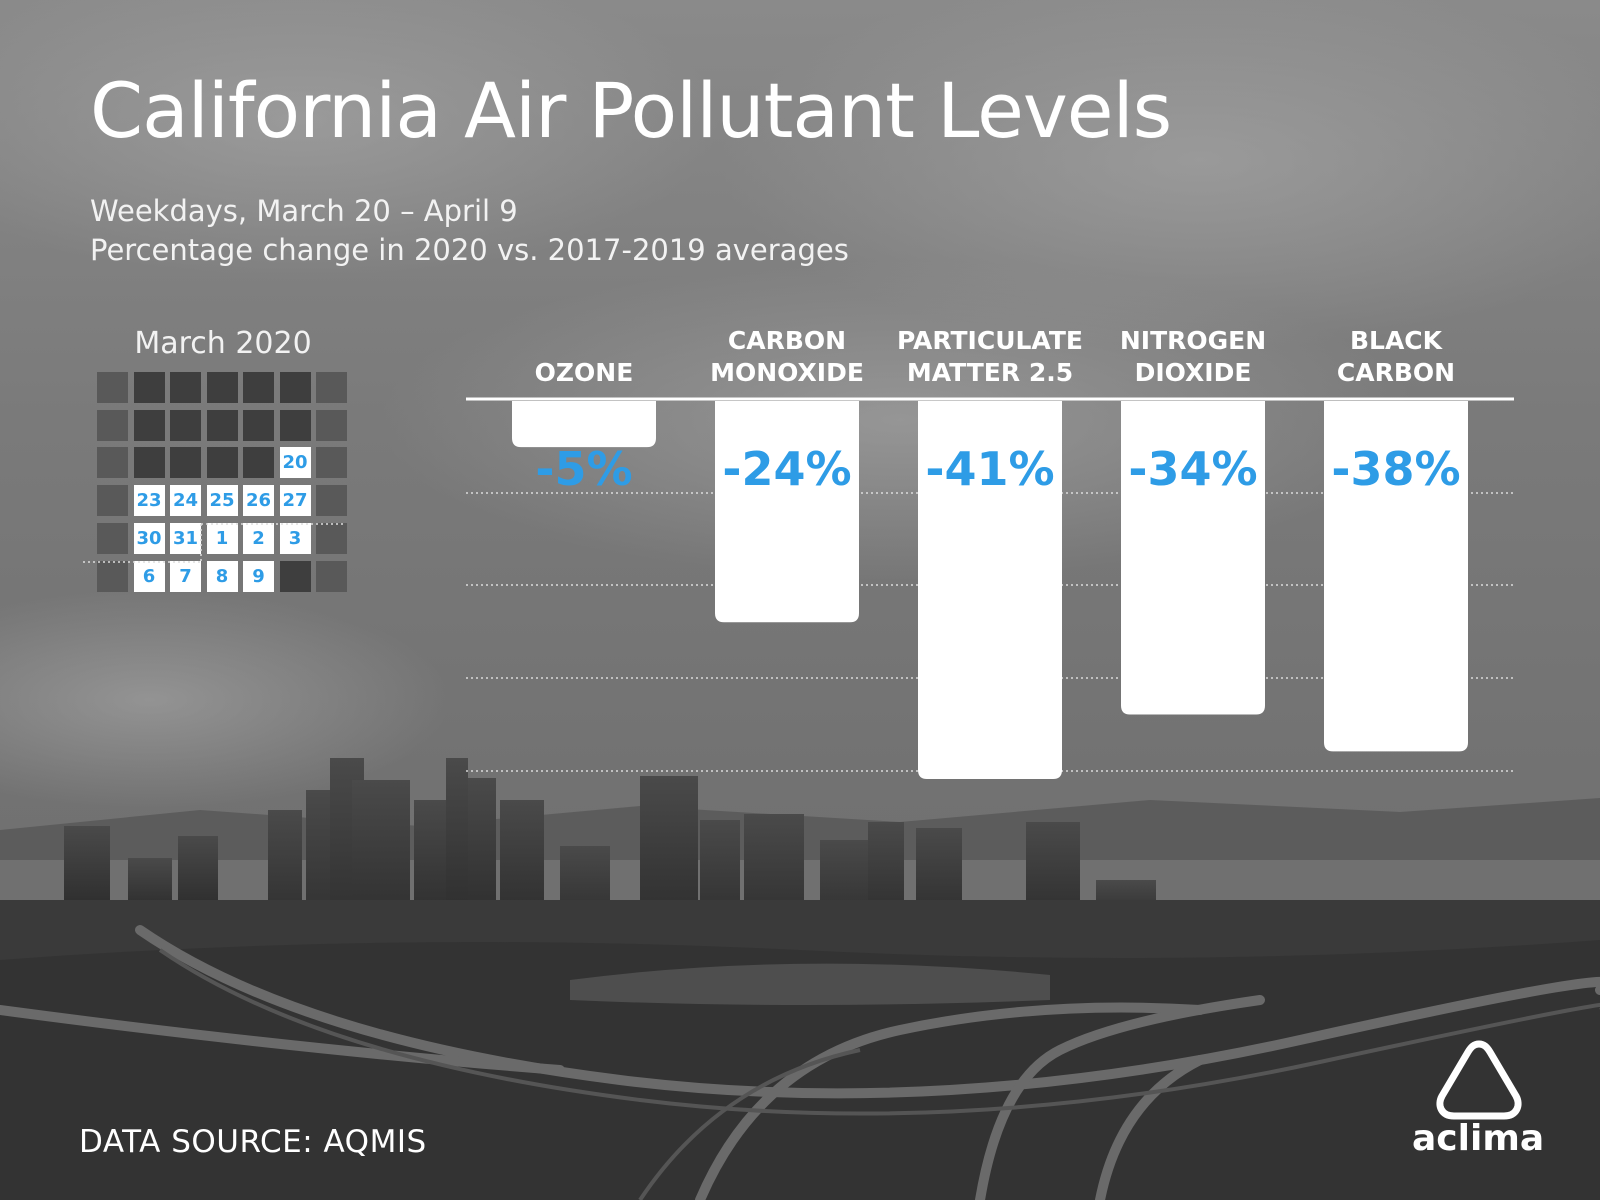 The width and height of the screenshot is (1600, 1200). What do you see at coordinates (989, 469) in the screenshot?
I see `data-label: -41%` at bounding box center [989, 469].